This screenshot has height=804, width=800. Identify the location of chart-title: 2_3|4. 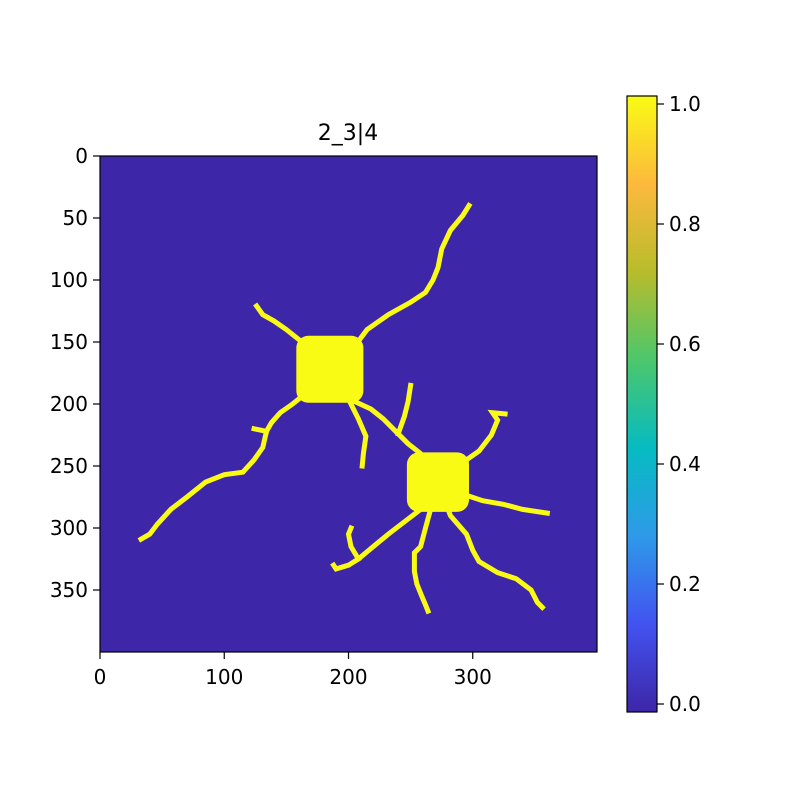
(348, 133).